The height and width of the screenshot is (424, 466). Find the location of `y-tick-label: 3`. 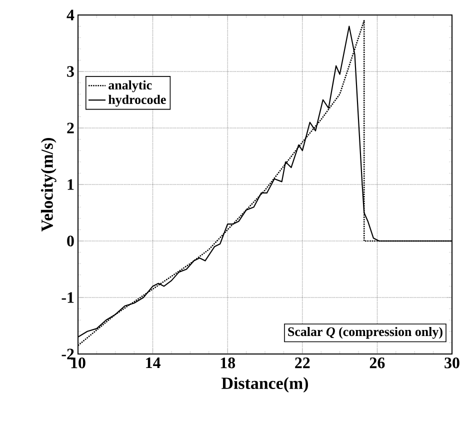

y-tick-label: 3 is located at coordinates (70, 71).